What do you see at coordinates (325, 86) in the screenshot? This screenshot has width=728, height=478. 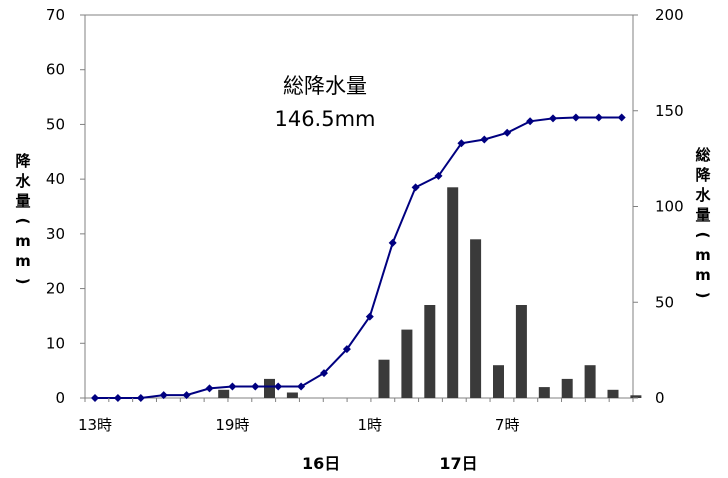 I see `annotation-line1: 総降水量` at bounding box center [325, 86].